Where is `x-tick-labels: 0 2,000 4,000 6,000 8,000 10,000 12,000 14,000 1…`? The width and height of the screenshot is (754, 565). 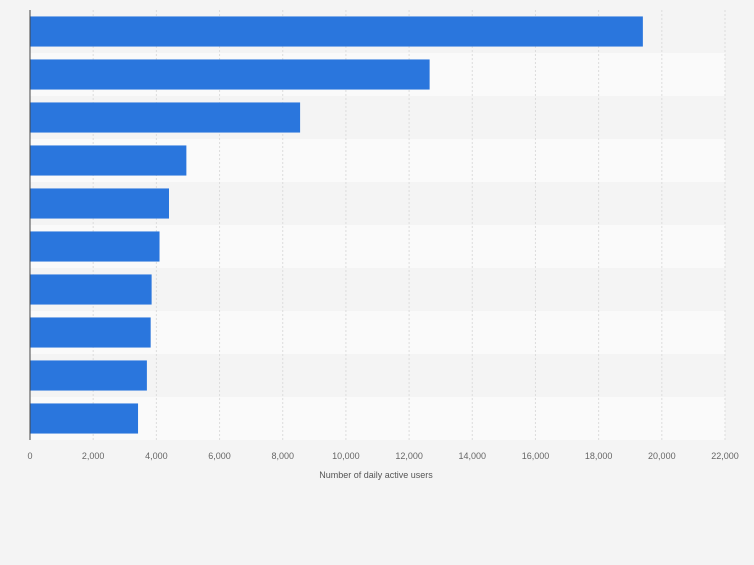 x-tick-labels: 0 2,000 4,000 6,000 8,000 10,000 12,000 14,000 1… is located at coordinates (382, 456).